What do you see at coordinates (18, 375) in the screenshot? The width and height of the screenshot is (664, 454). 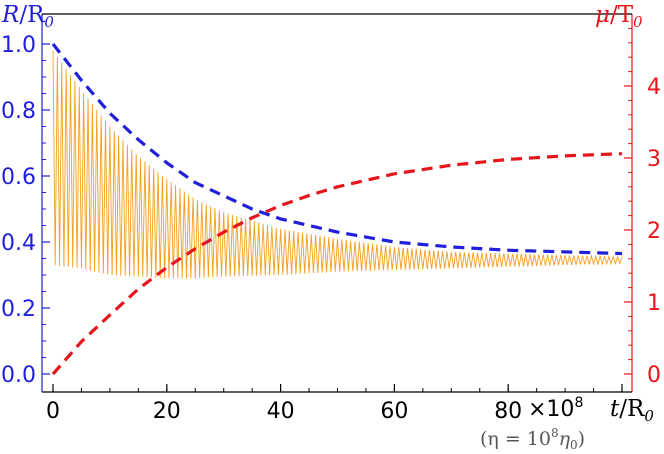 I see `left-tick-label: 0.0` at bounding box center [18, 375].